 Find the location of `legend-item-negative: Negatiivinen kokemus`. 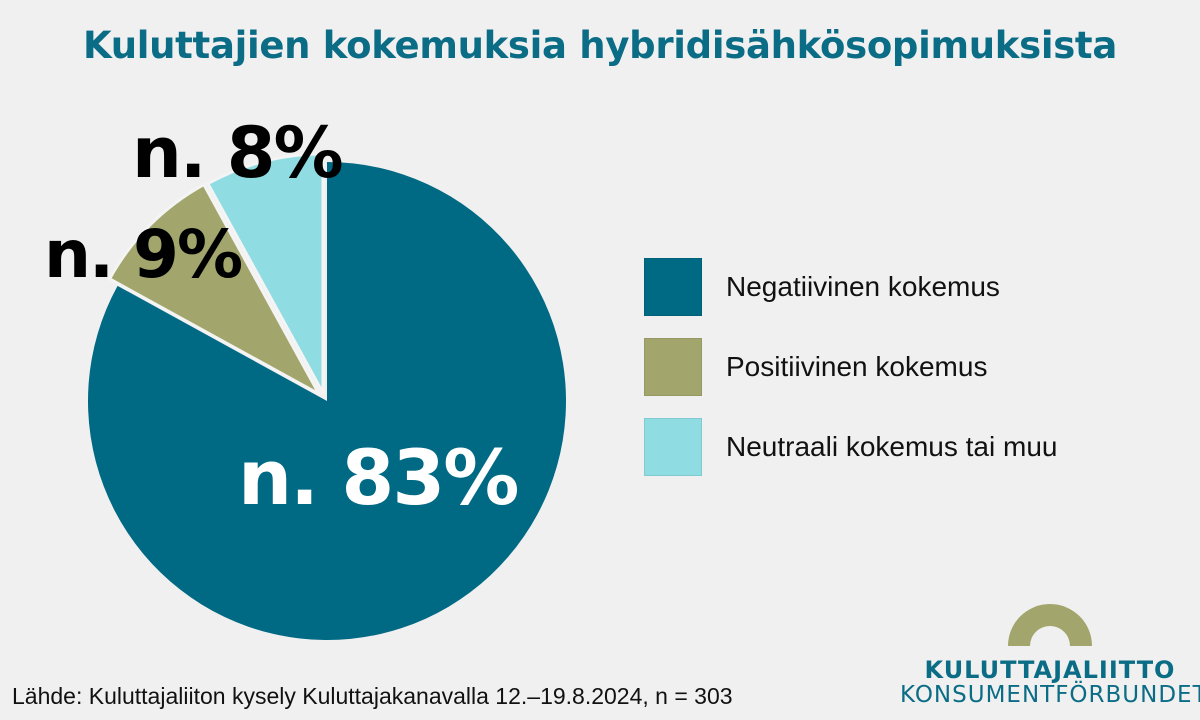

legend-item-negative: Negatiivinen kokemus is located at coordinates (850, 287).